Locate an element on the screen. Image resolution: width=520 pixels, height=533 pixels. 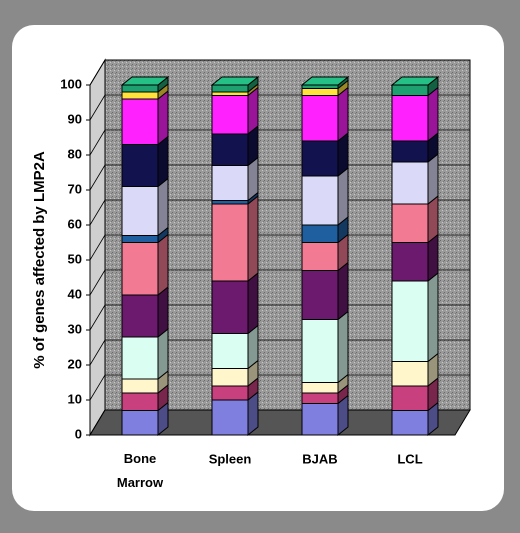
y-tick-label: 50 is located at coordinates (75, 258).